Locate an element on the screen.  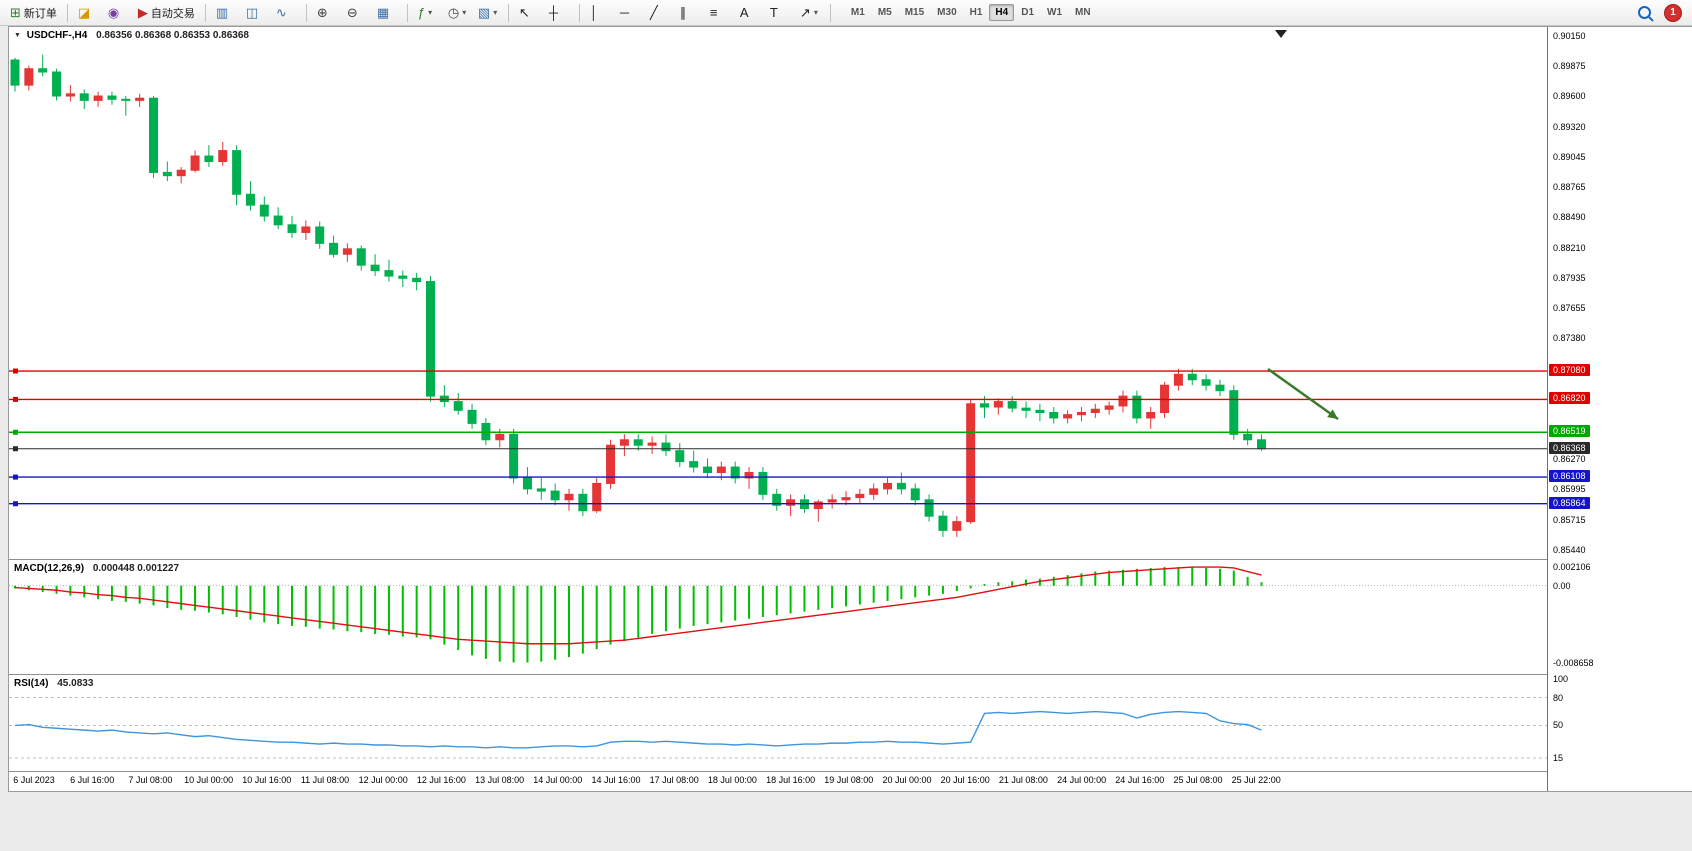
crosshair-button: ┼ is located at coordinates (559, 13).